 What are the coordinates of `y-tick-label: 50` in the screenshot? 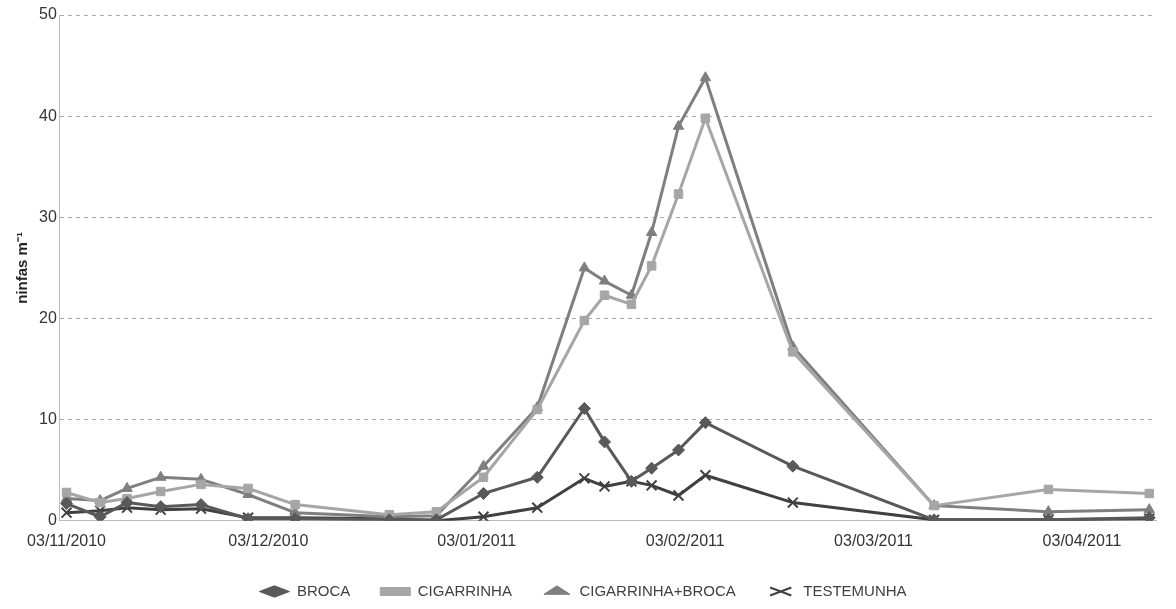 It's located at (48, 14).